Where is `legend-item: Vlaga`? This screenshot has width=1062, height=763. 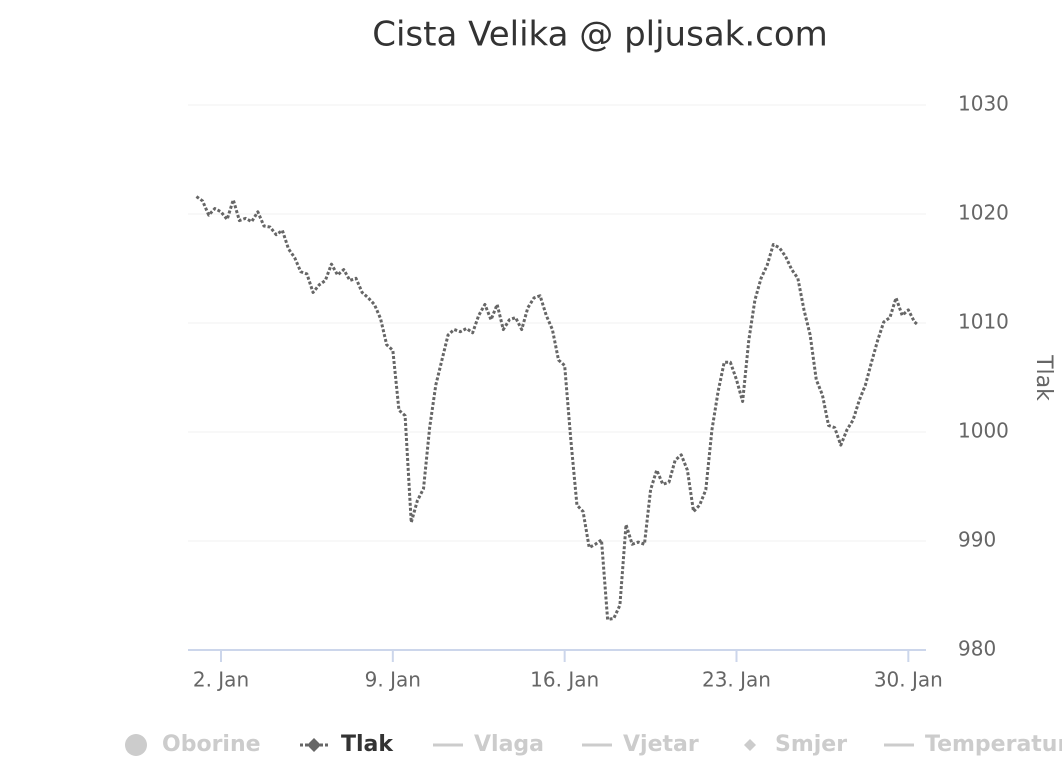 legend-item: Vlaga is located at coordinates (488, 744).